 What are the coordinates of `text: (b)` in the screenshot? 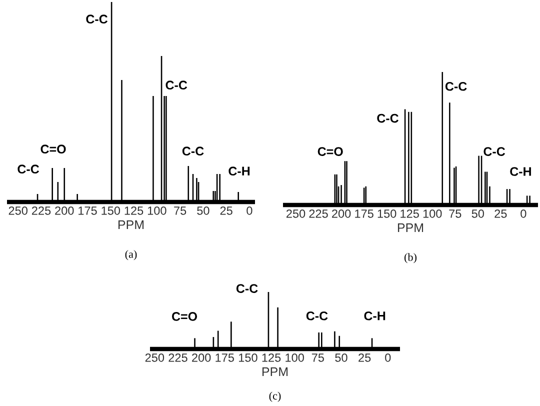 It's located at (410, 258).